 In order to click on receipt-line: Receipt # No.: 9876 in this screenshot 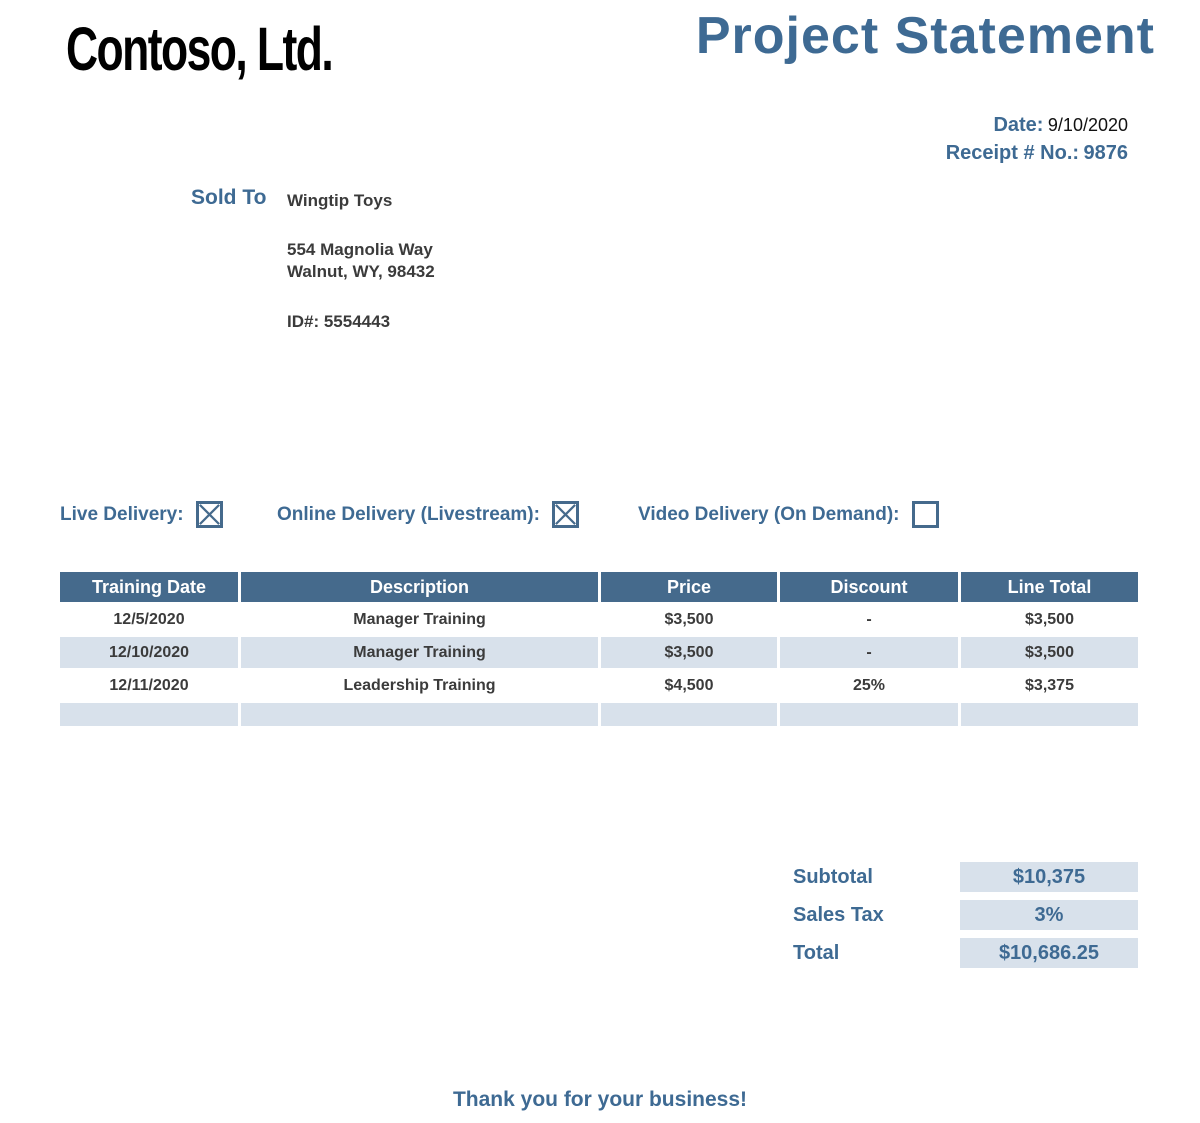, I will do `click(1037, 154)`.